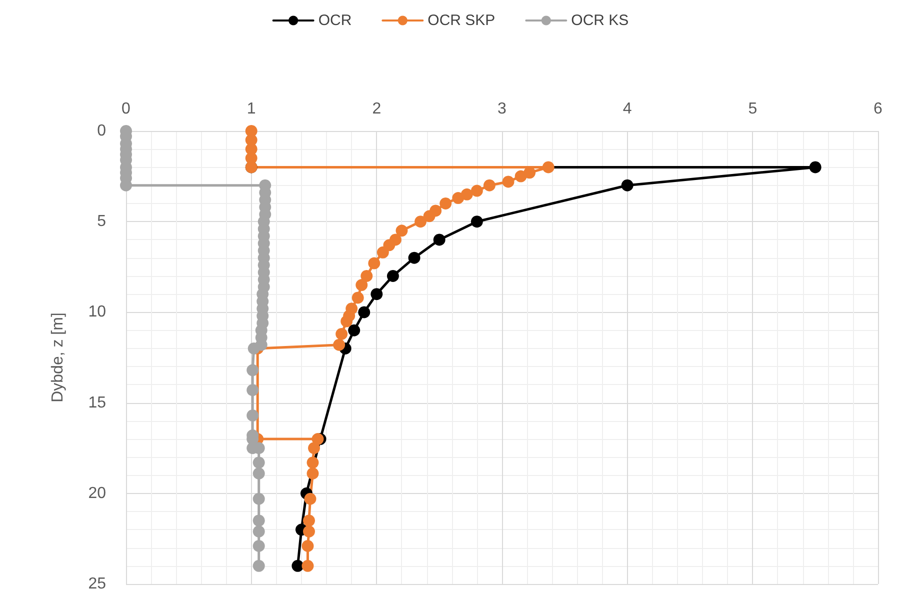 The width and height of the screenshot is (901, 608). What do you see at coordinates (251, 109) in the screenshot?
I see `x-tick-label: 1` at bounding box center [251, 109].